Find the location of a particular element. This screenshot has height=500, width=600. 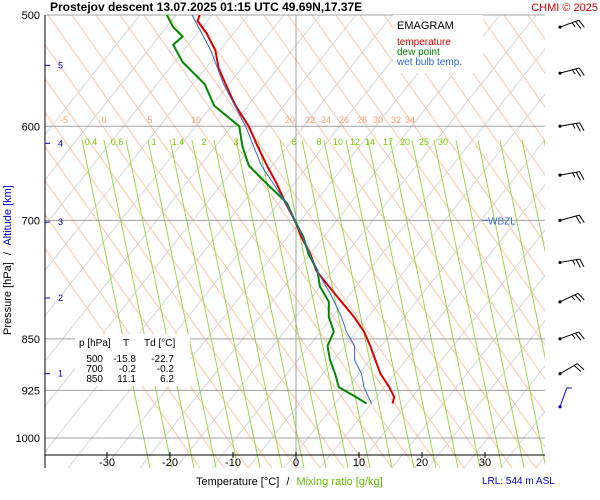

mixing-ratio-label: 2 is located at coordinates (203, 142).